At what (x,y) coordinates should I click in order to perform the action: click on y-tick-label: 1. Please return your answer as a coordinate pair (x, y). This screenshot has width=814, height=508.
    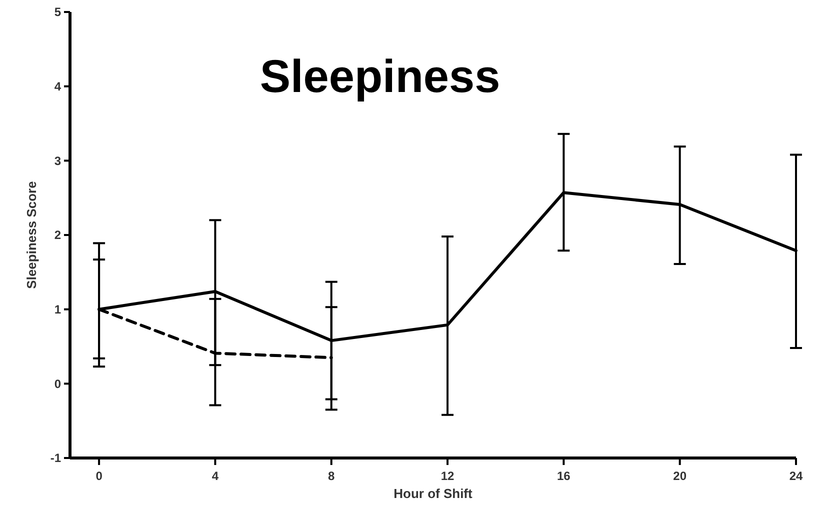
    Looking at the image, I should click on (58, 309).